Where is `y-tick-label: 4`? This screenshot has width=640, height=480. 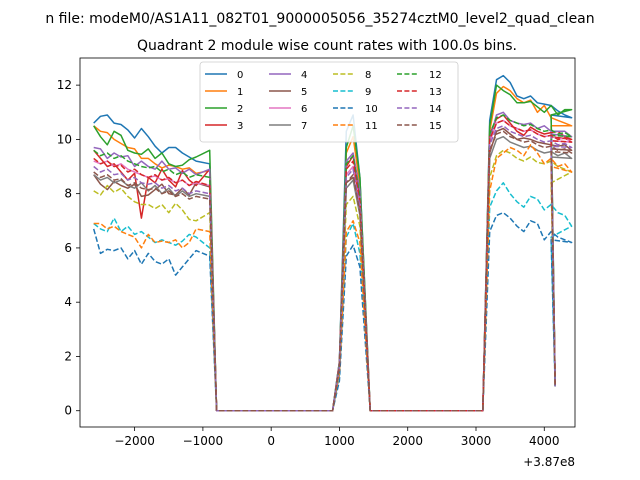
y-tick-label: 4 is located at coordinates (68, 302).